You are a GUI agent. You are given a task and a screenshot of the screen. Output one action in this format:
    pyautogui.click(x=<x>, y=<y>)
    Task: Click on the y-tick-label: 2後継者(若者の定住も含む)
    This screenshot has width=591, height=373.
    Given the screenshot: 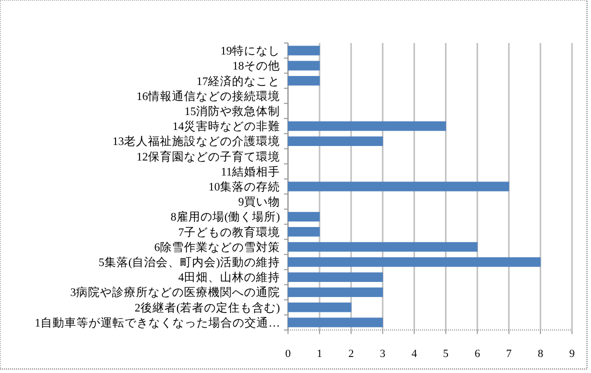 What is the action you would take?
    pyautogui.click(x=207, y=307)
    